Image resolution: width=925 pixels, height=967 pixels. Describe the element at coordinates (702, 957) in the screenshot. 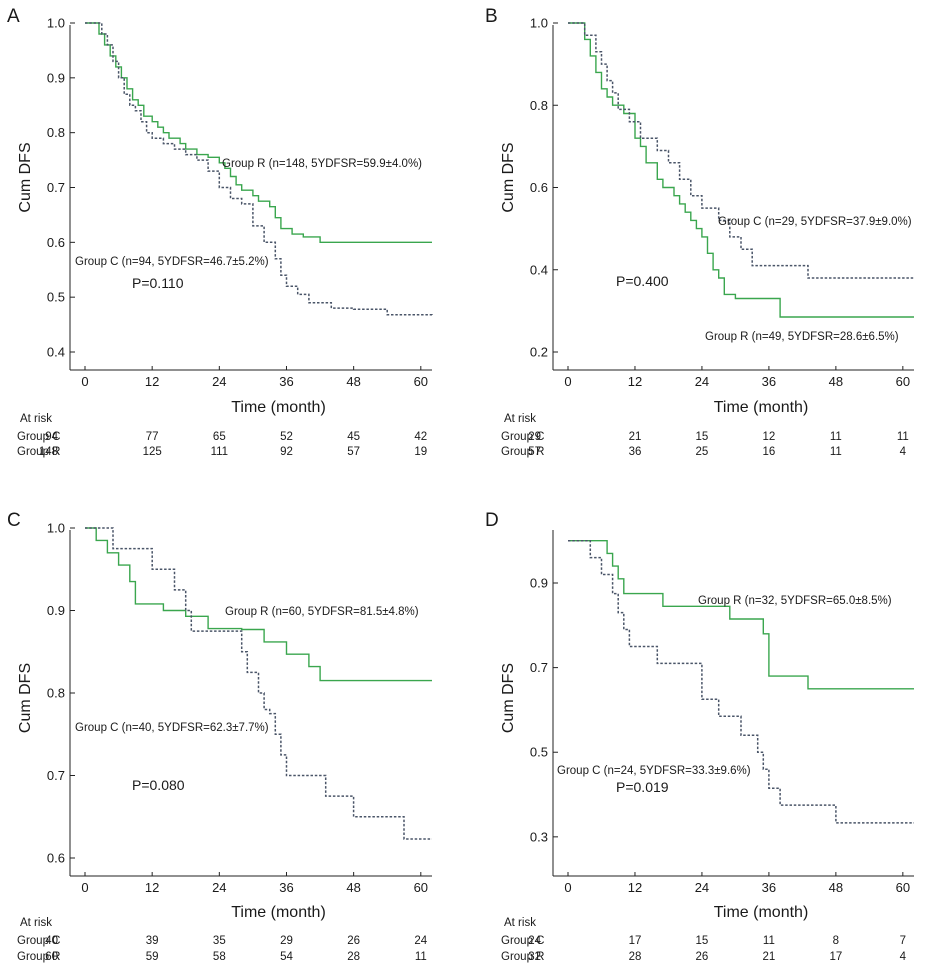

I see `at-risk-count: 26` at that location.